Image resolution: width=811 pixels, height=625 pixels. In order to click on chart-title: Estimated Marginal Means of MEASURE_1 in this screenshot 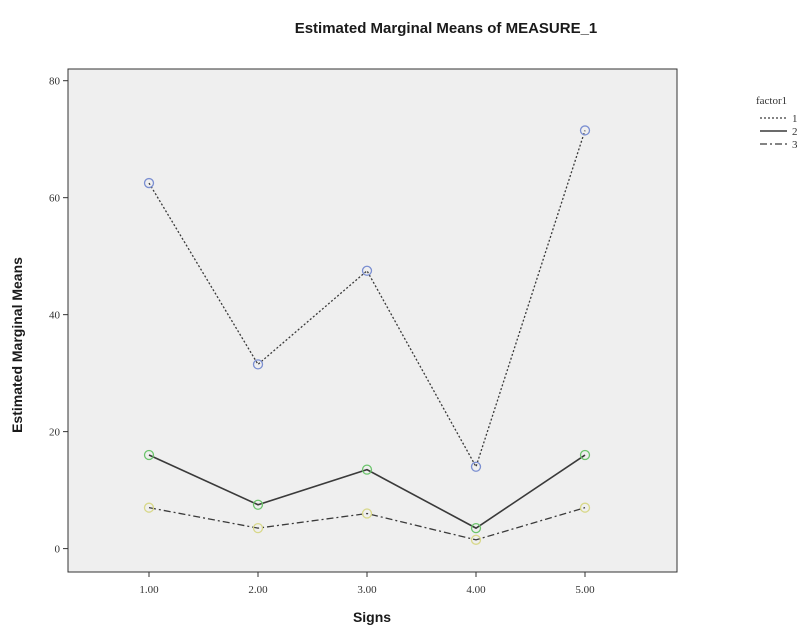, I will do `click(446, 28)`.